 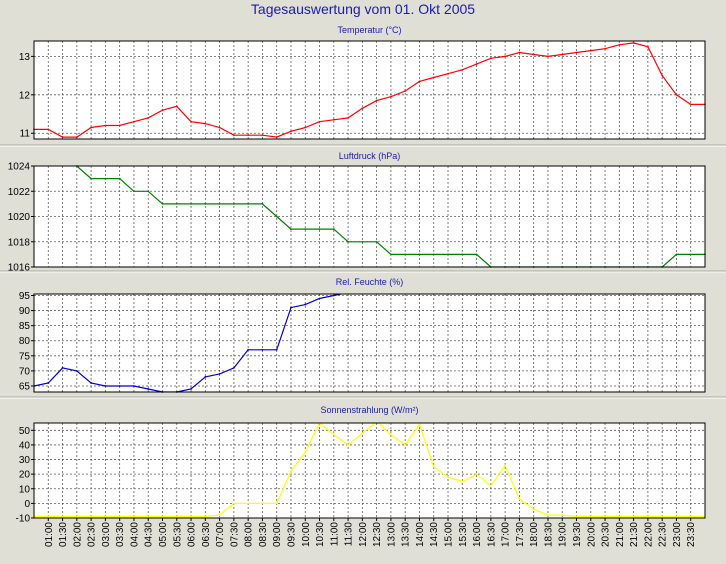 I want to click on x-tick-label: 15:30, so click(x=463, y=534).